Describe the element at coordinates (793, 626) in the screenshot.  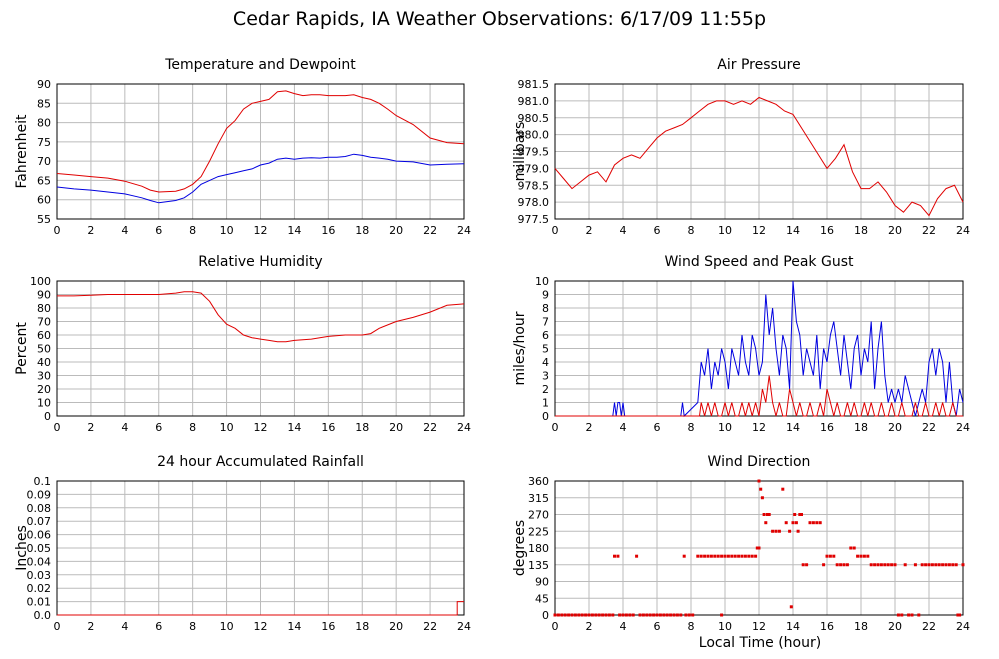
I see `winddir-xtick-label: 14` at that location.